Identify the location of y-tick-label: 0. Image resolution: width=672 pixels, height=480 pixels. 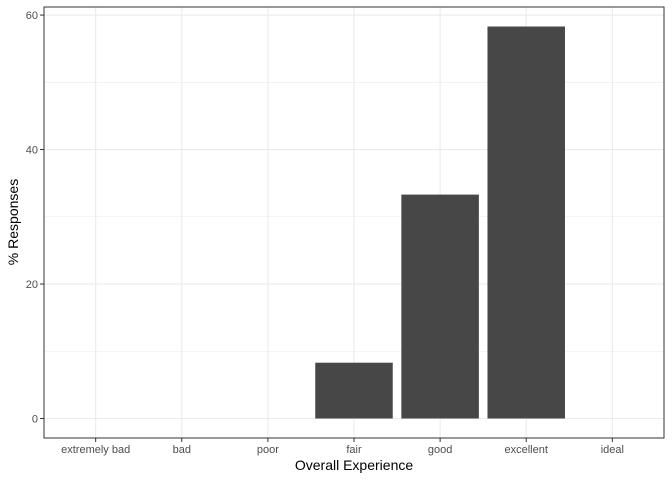
(35, 420).